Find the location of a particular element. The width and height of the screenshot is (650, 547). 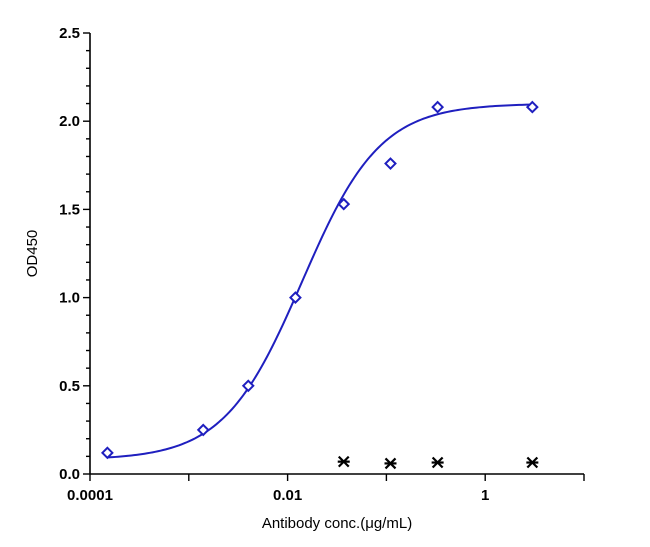

y-tick-label: 1.5 is located at coordinates (69, 209).